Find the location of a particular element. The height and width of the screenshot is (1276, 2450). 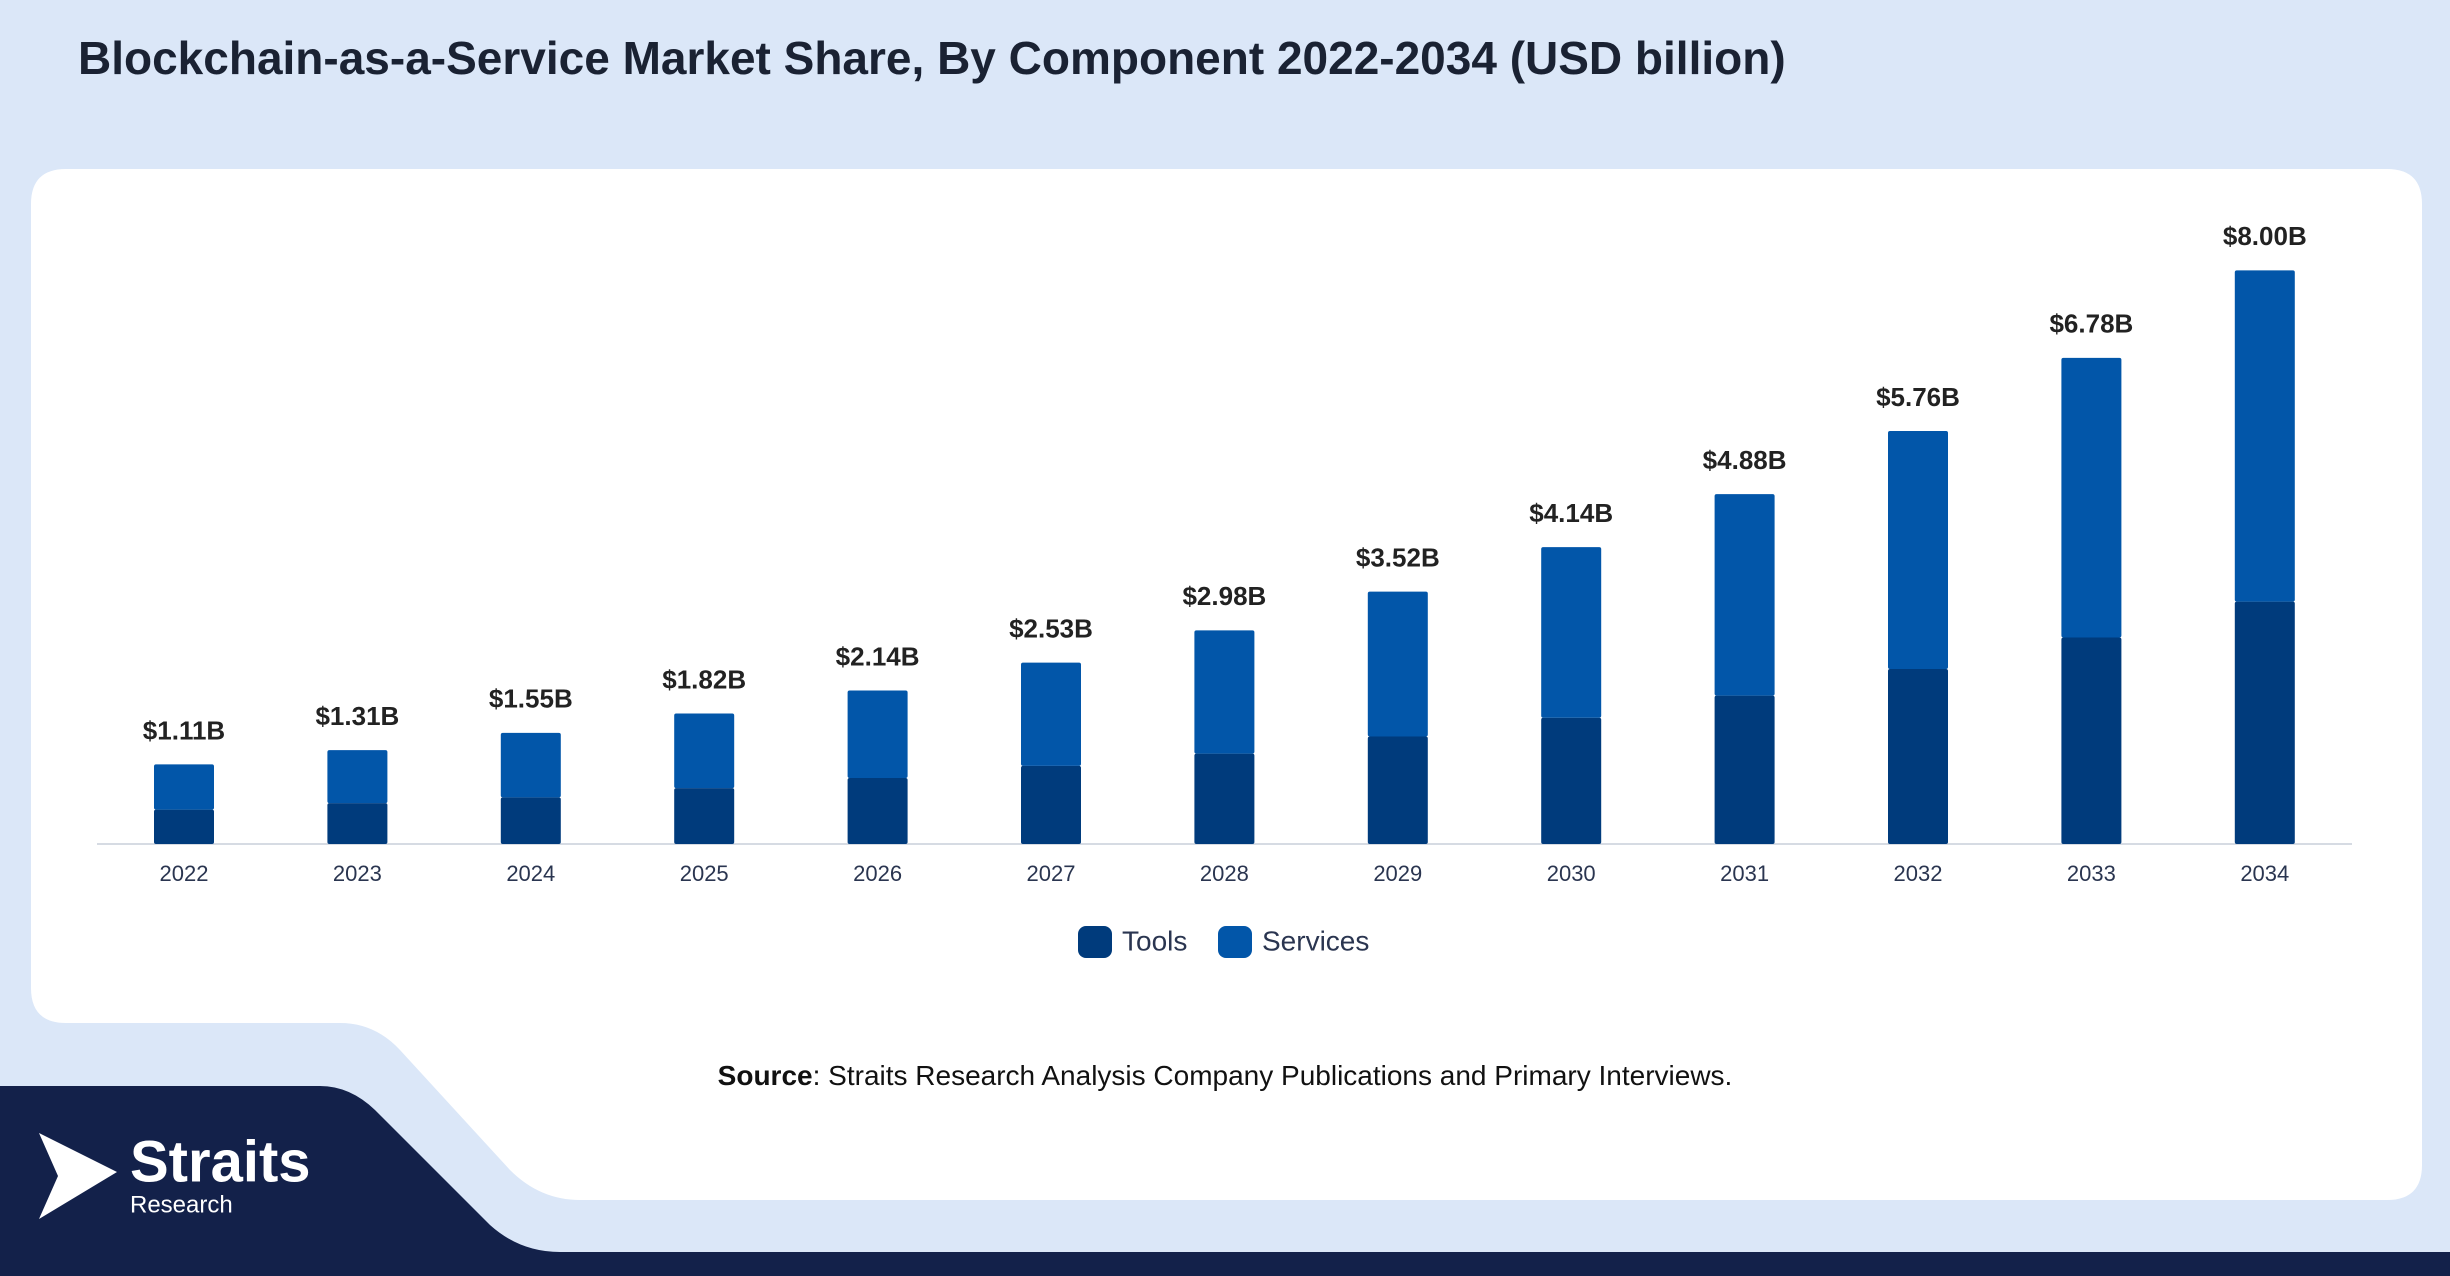

x-tick-label: 2024 is located at coordinates (530, 873).